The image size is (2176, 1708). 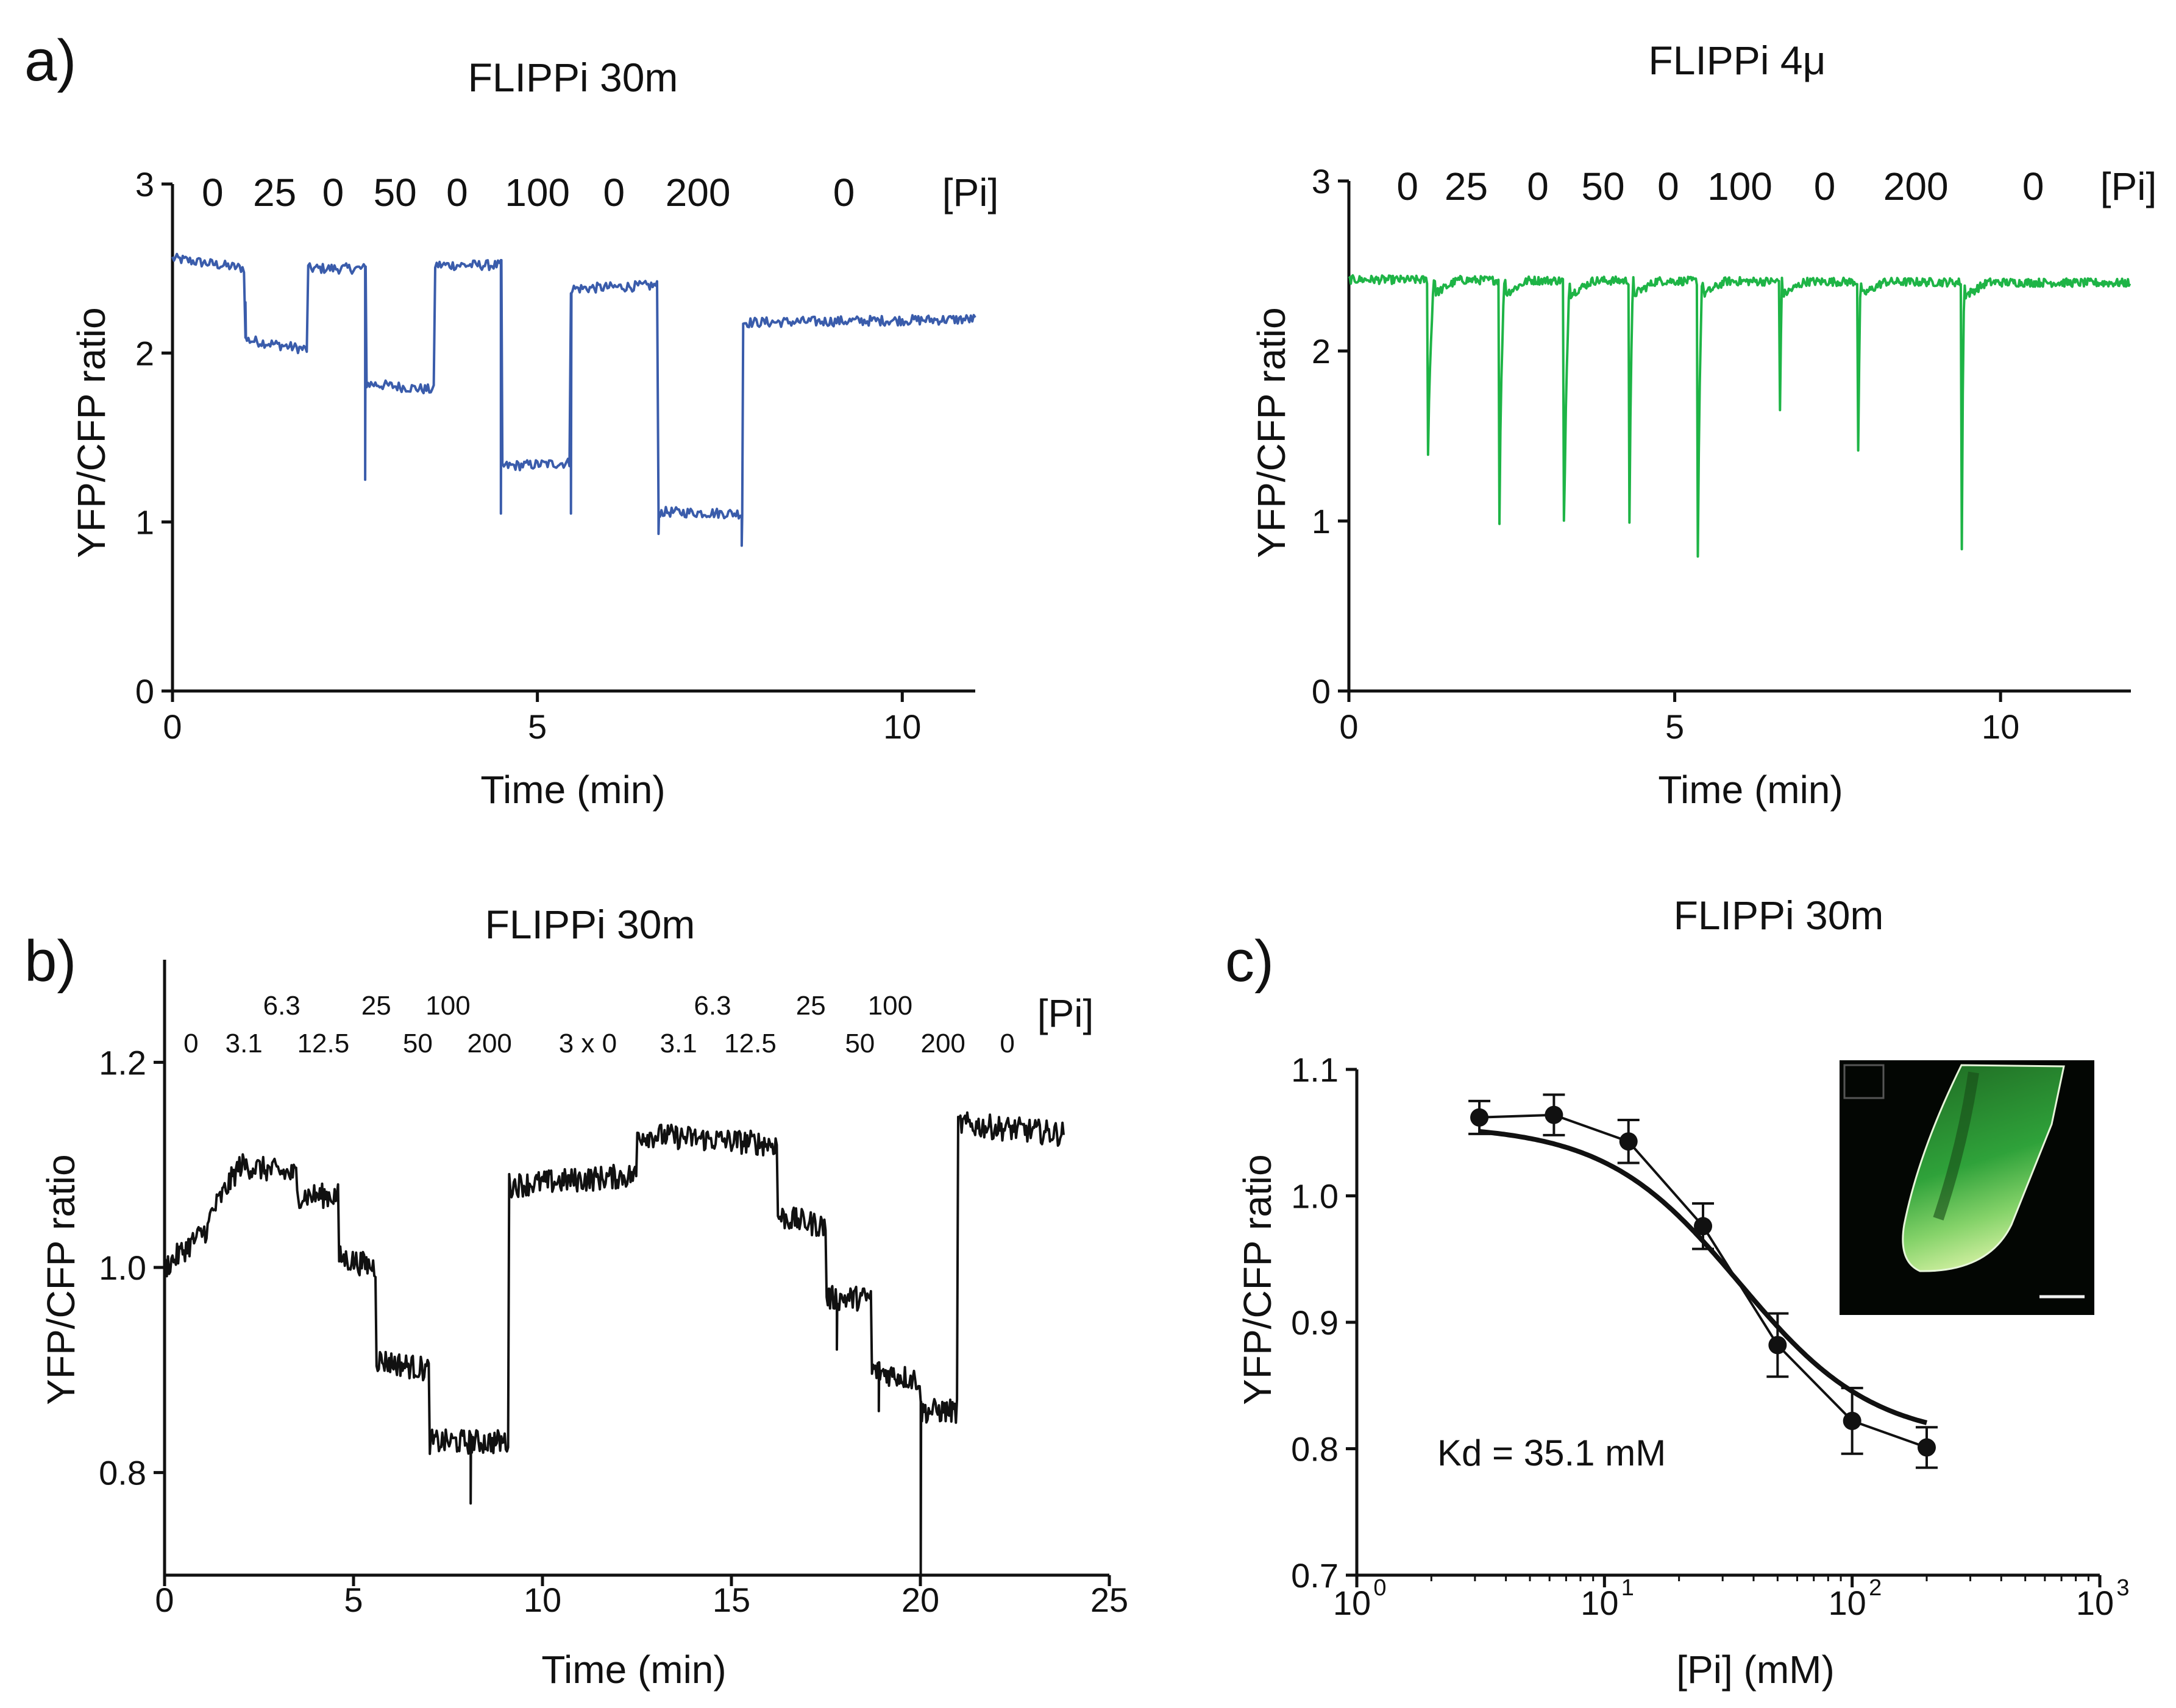 What do you see at coordinates (1322, 521) in the screenshot?
I see `y-tick-label: 1` at bounding box center [1322, 521].